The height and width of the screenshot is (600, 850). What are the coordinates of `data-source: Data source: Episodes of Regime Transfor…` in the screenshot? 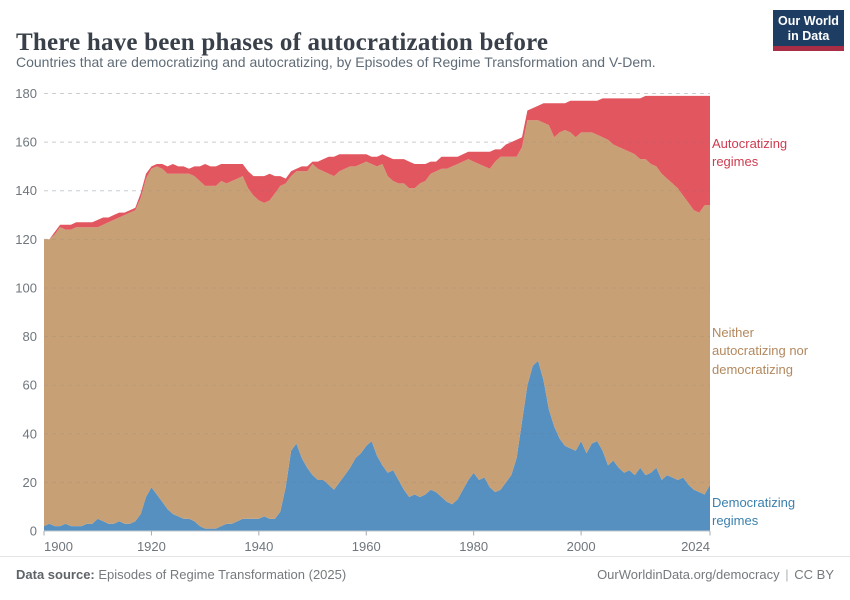 It's located at (181, 574).